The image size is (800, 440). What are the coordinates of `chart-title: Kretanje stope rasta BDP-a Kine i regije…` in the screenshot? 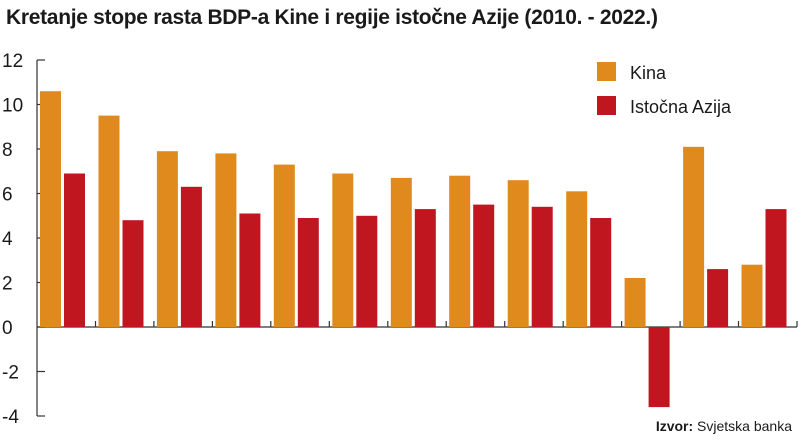 It's located at (332, 17).